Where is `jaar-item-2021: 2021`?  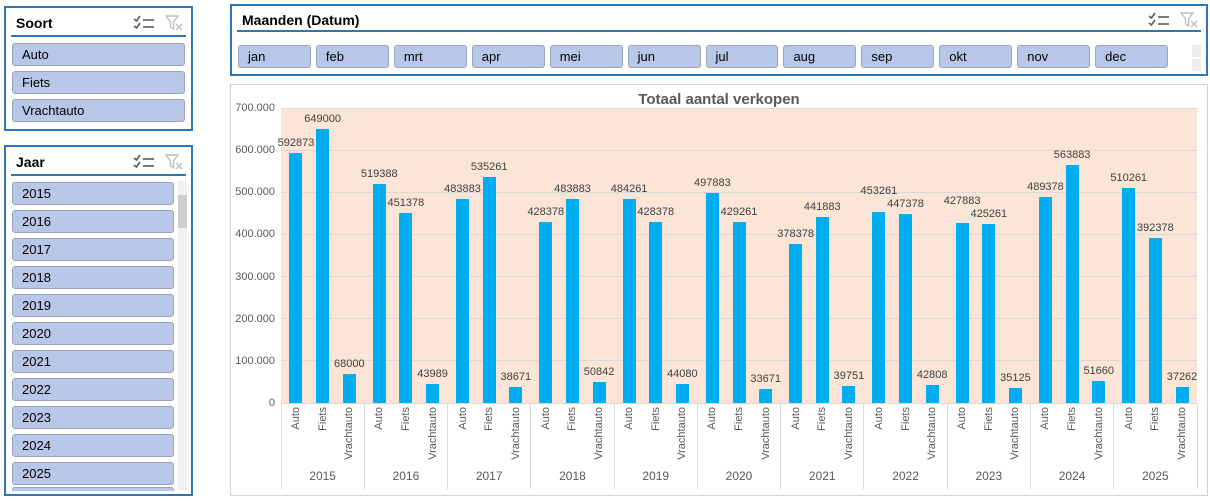 jaar-item-2021: 2021 is located at coordinates (93, 361).